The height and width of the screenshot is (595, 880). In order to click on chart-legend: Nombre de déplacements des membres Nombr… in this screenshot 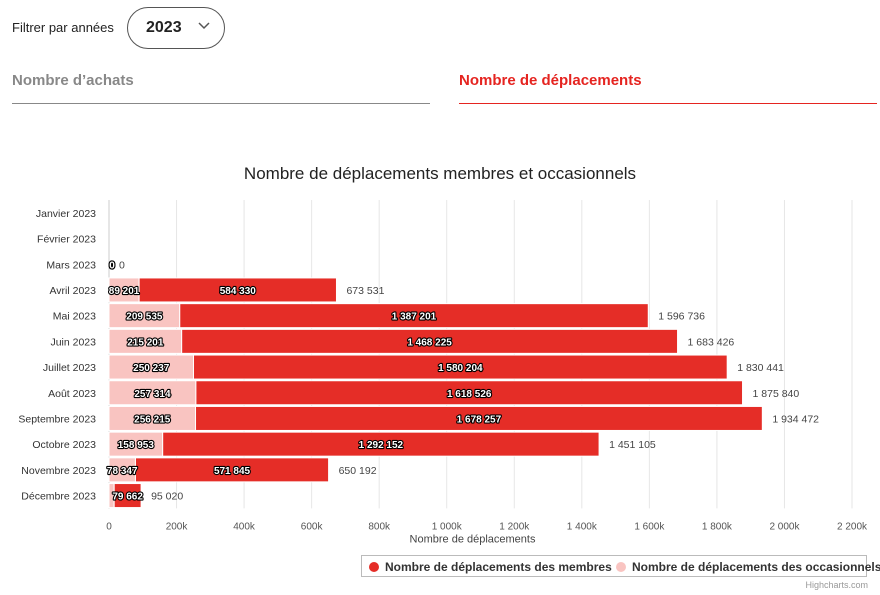, I will do `click(620, 566)`.